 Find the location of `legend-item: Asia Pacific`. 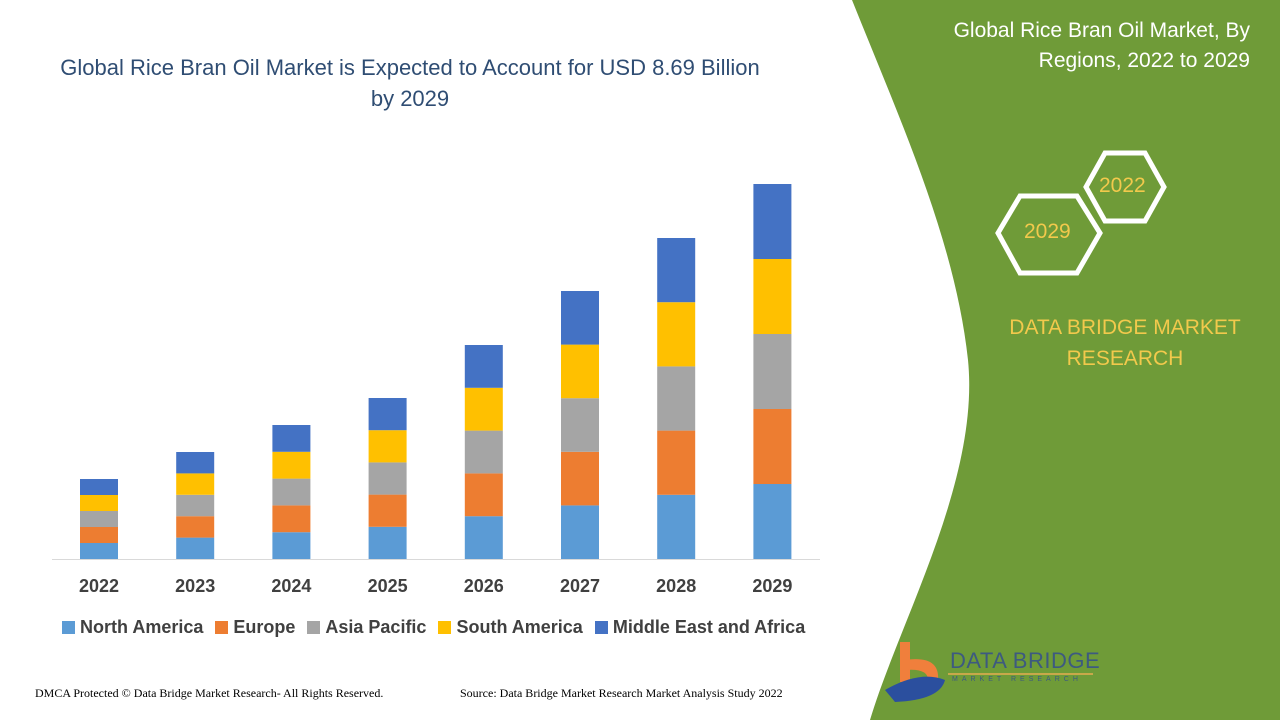

legend-item: Asia Pacific is located at coordinates (366, 627).